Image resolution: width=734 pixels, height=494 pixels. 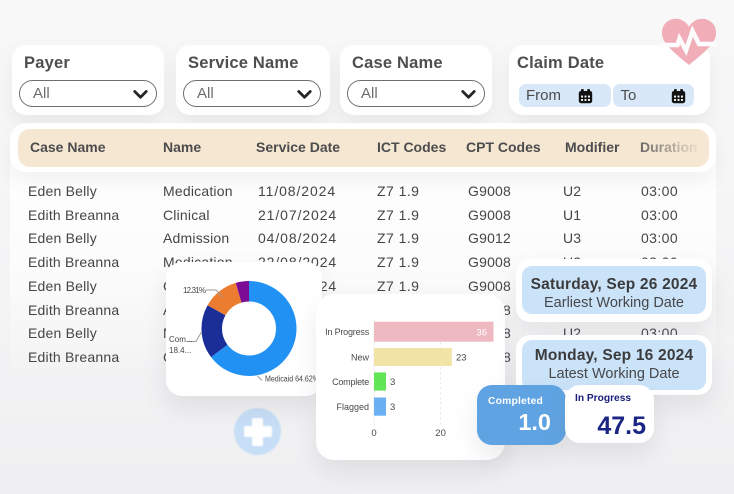 I want to click on svg-text: In Progress, so click(x=347, y=332).